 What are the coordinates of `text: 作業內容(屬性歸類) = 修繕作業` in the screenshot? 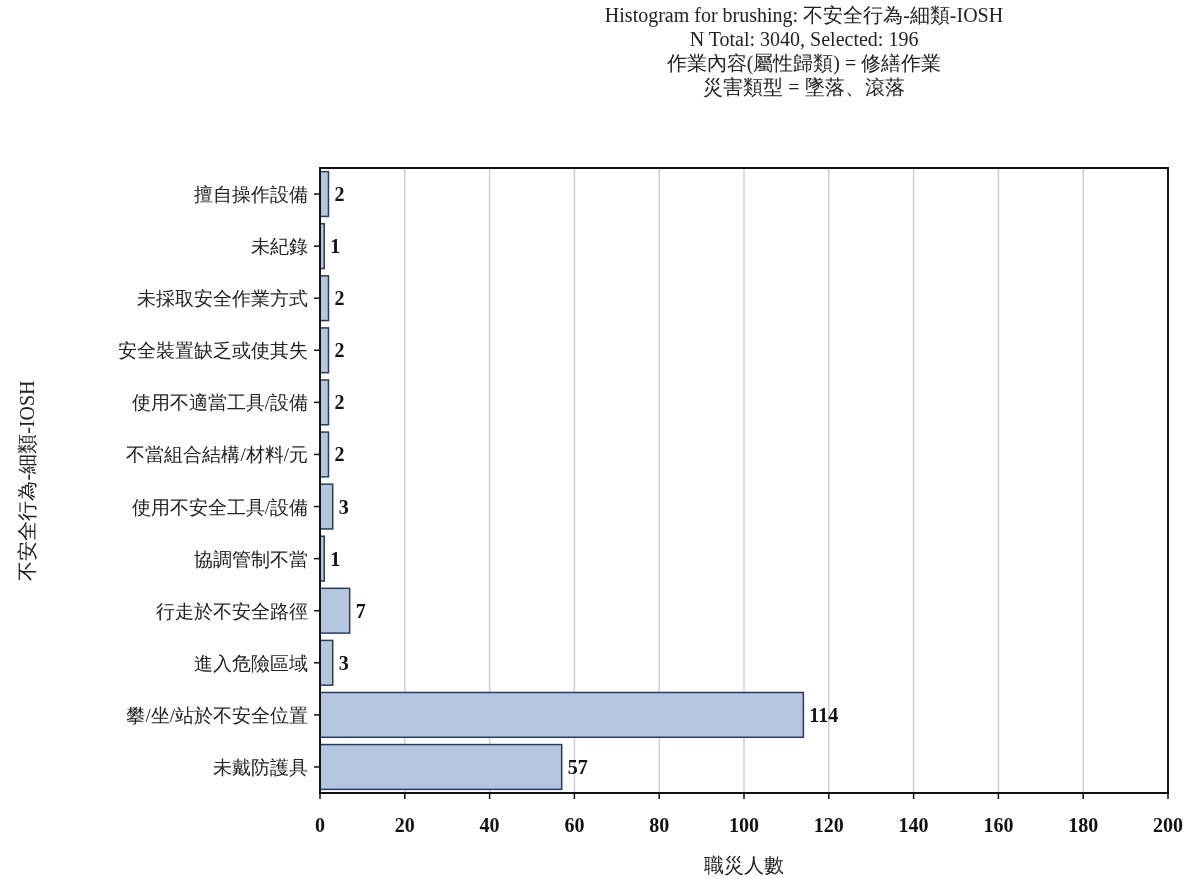 It's located at (803, 63).